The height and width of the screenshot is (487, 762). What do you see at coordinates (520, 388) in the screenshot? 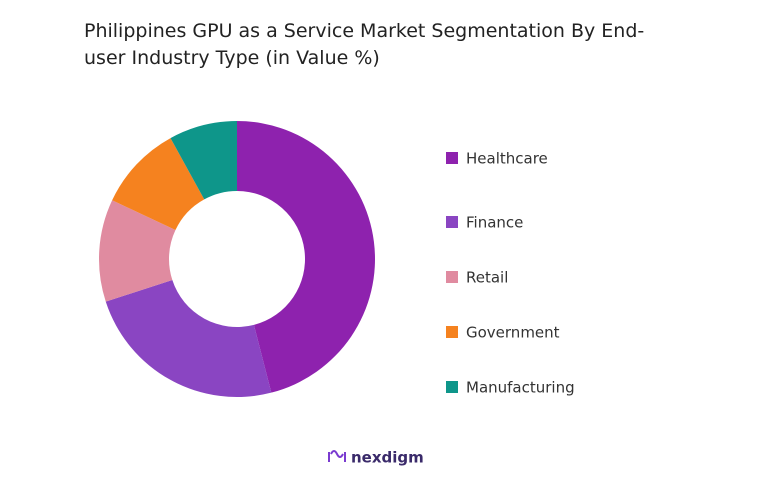
I see `legend-label: Manufacturing` at bounding box center [520, 388].